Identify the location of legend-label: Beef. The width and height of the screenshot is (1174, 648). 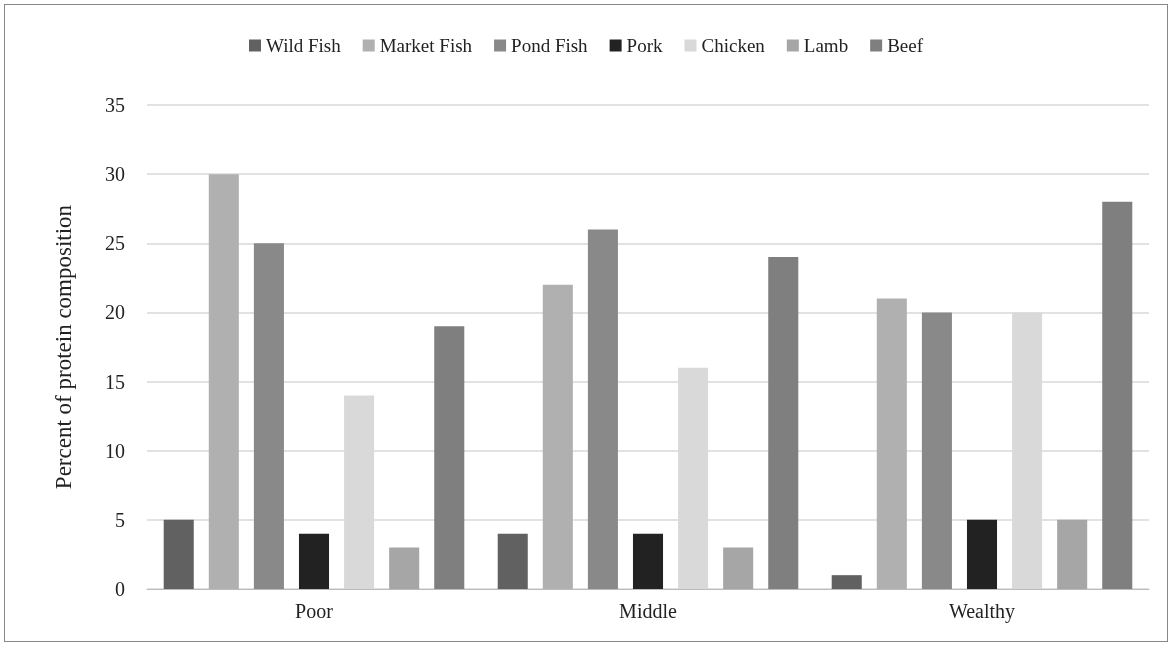
(905, 45).